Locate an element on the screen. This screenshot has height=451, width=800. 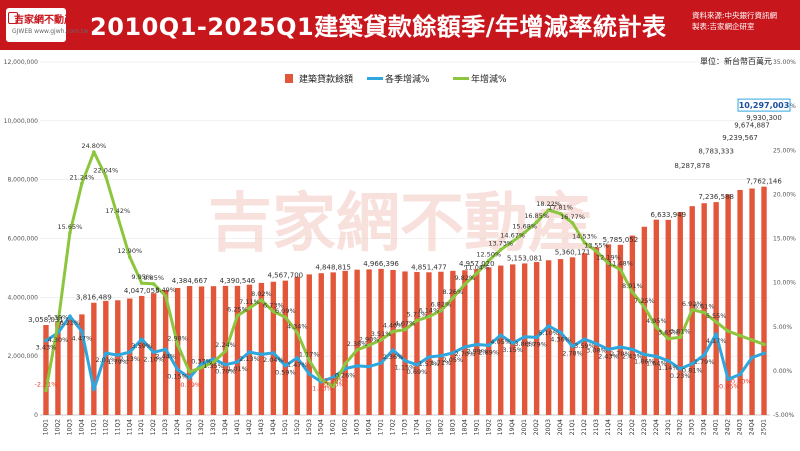
qoq-label: 0.15% is located at coordinates (177, 377).